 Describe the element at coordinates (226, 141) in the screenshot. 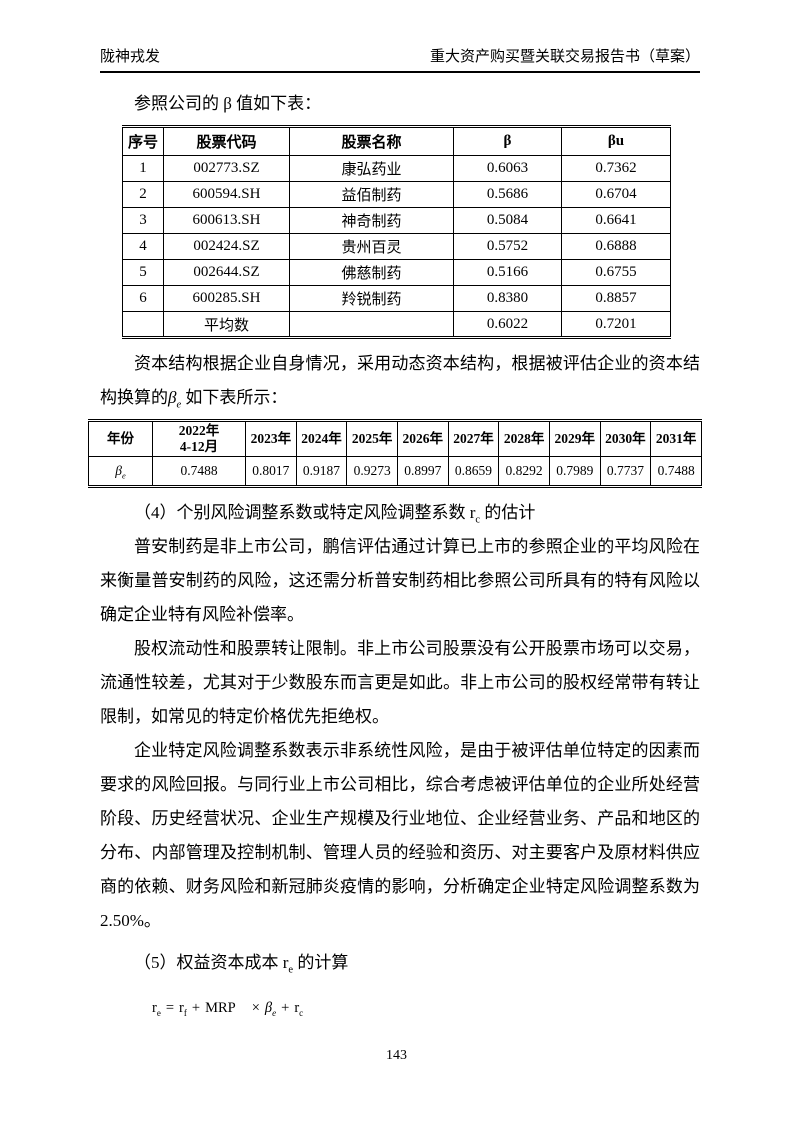

I see `column-header-stock-code: 股票代码` at that location.